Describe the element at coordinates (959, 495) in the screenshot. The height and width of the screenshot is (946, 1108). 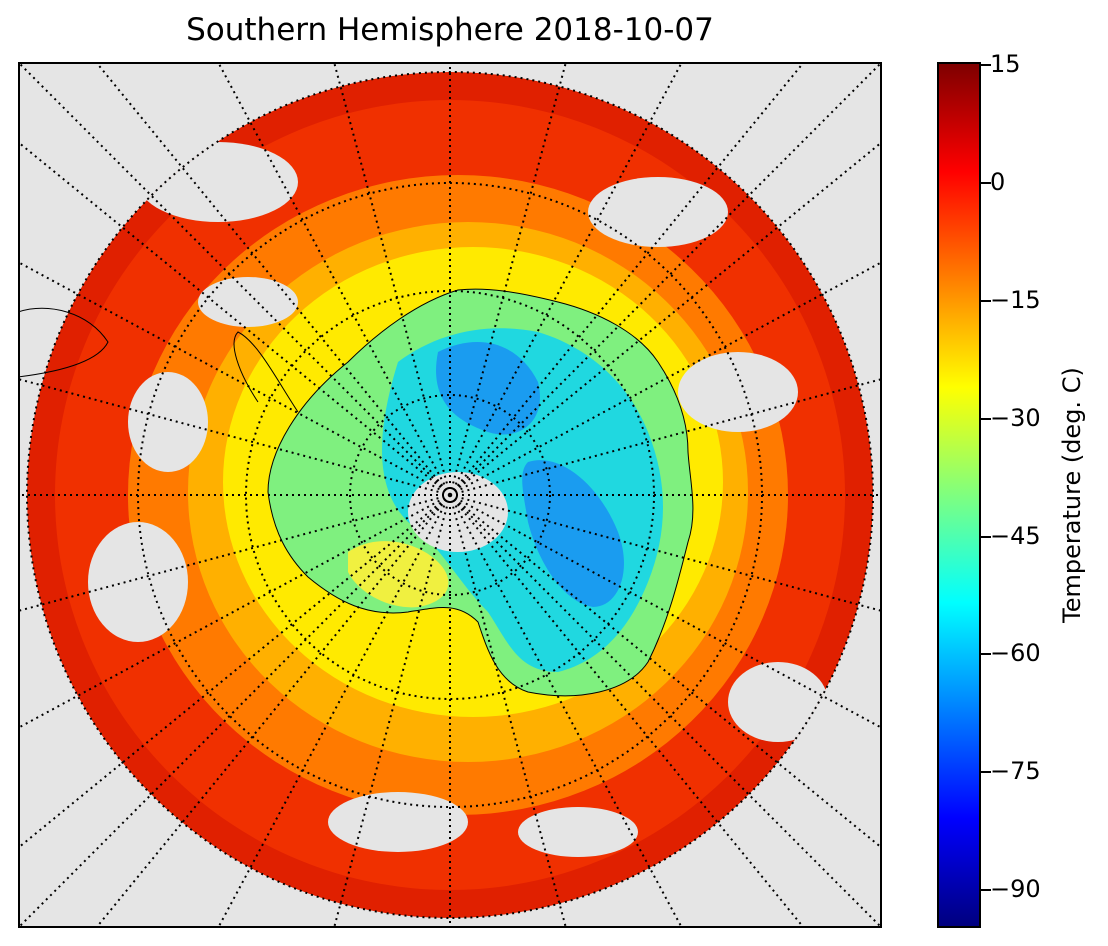
I see `colorbar` at that location.